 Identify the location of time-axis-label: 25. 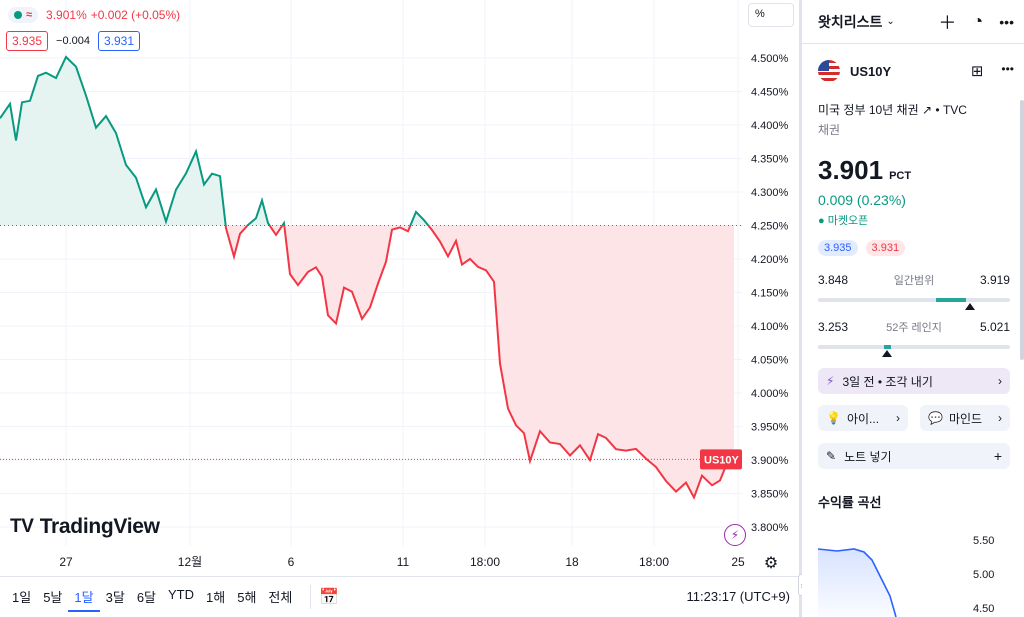
(738, 562).